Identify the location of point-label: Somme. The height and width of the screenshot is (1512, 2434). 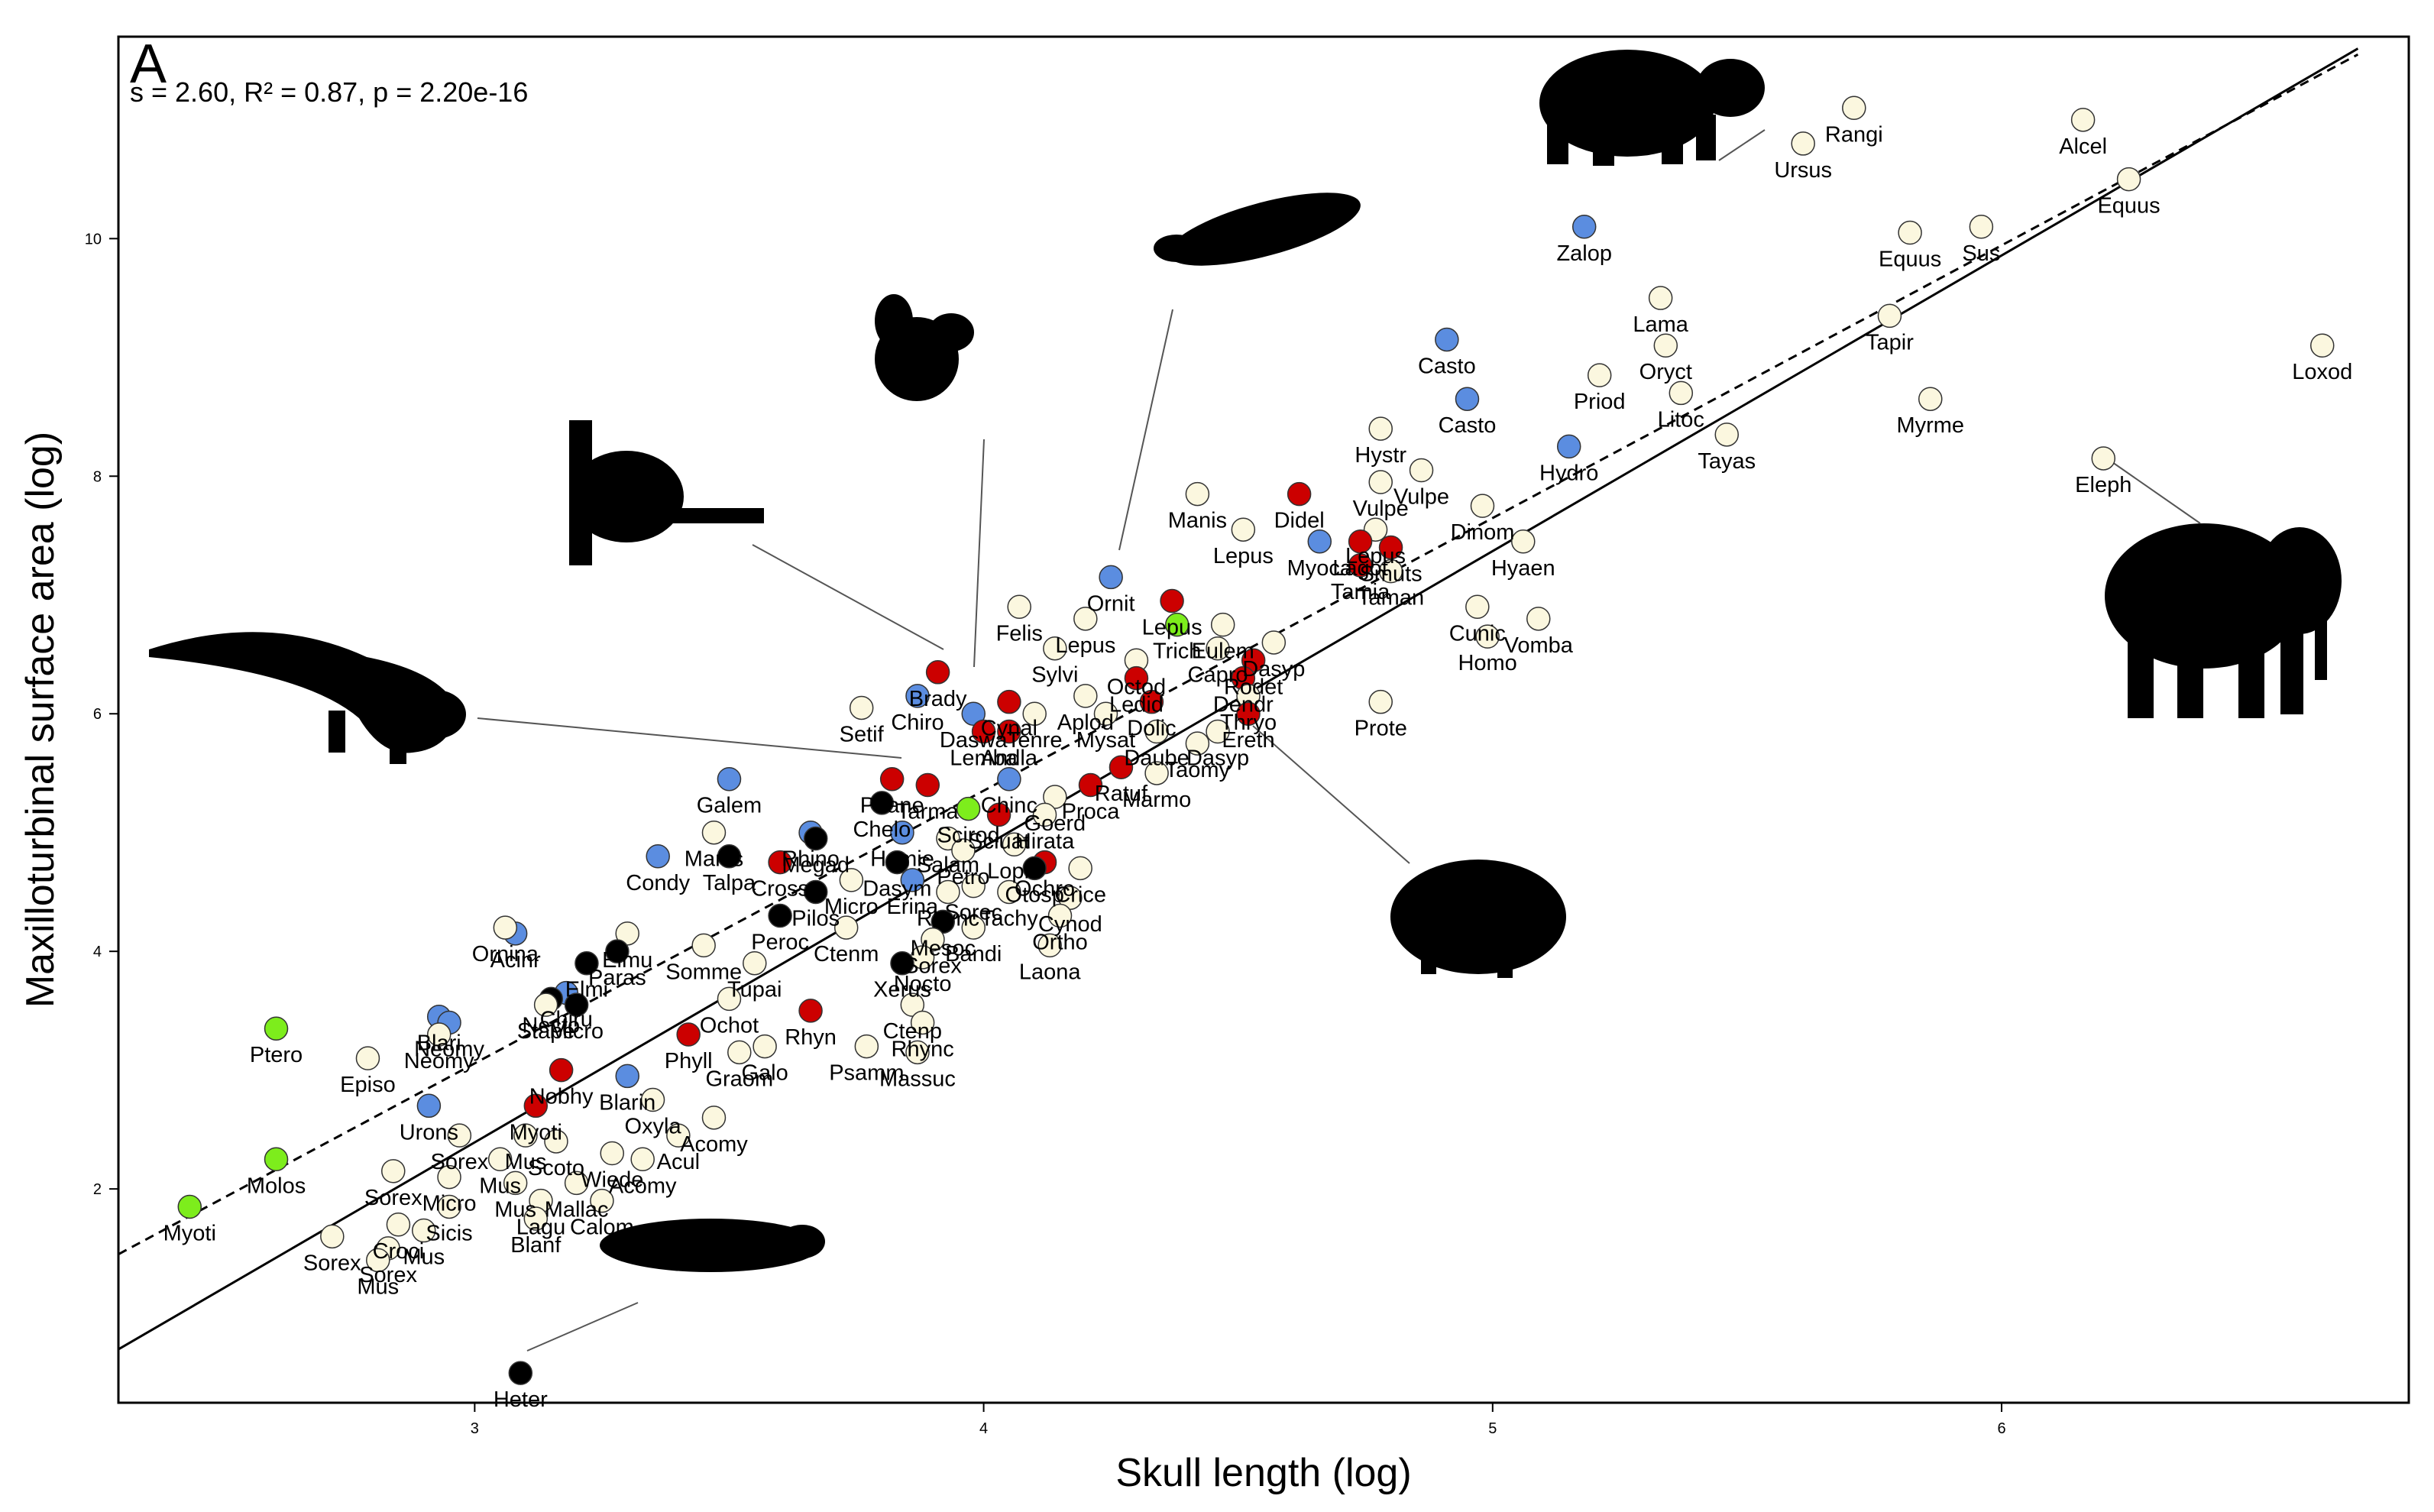
(703, 972).